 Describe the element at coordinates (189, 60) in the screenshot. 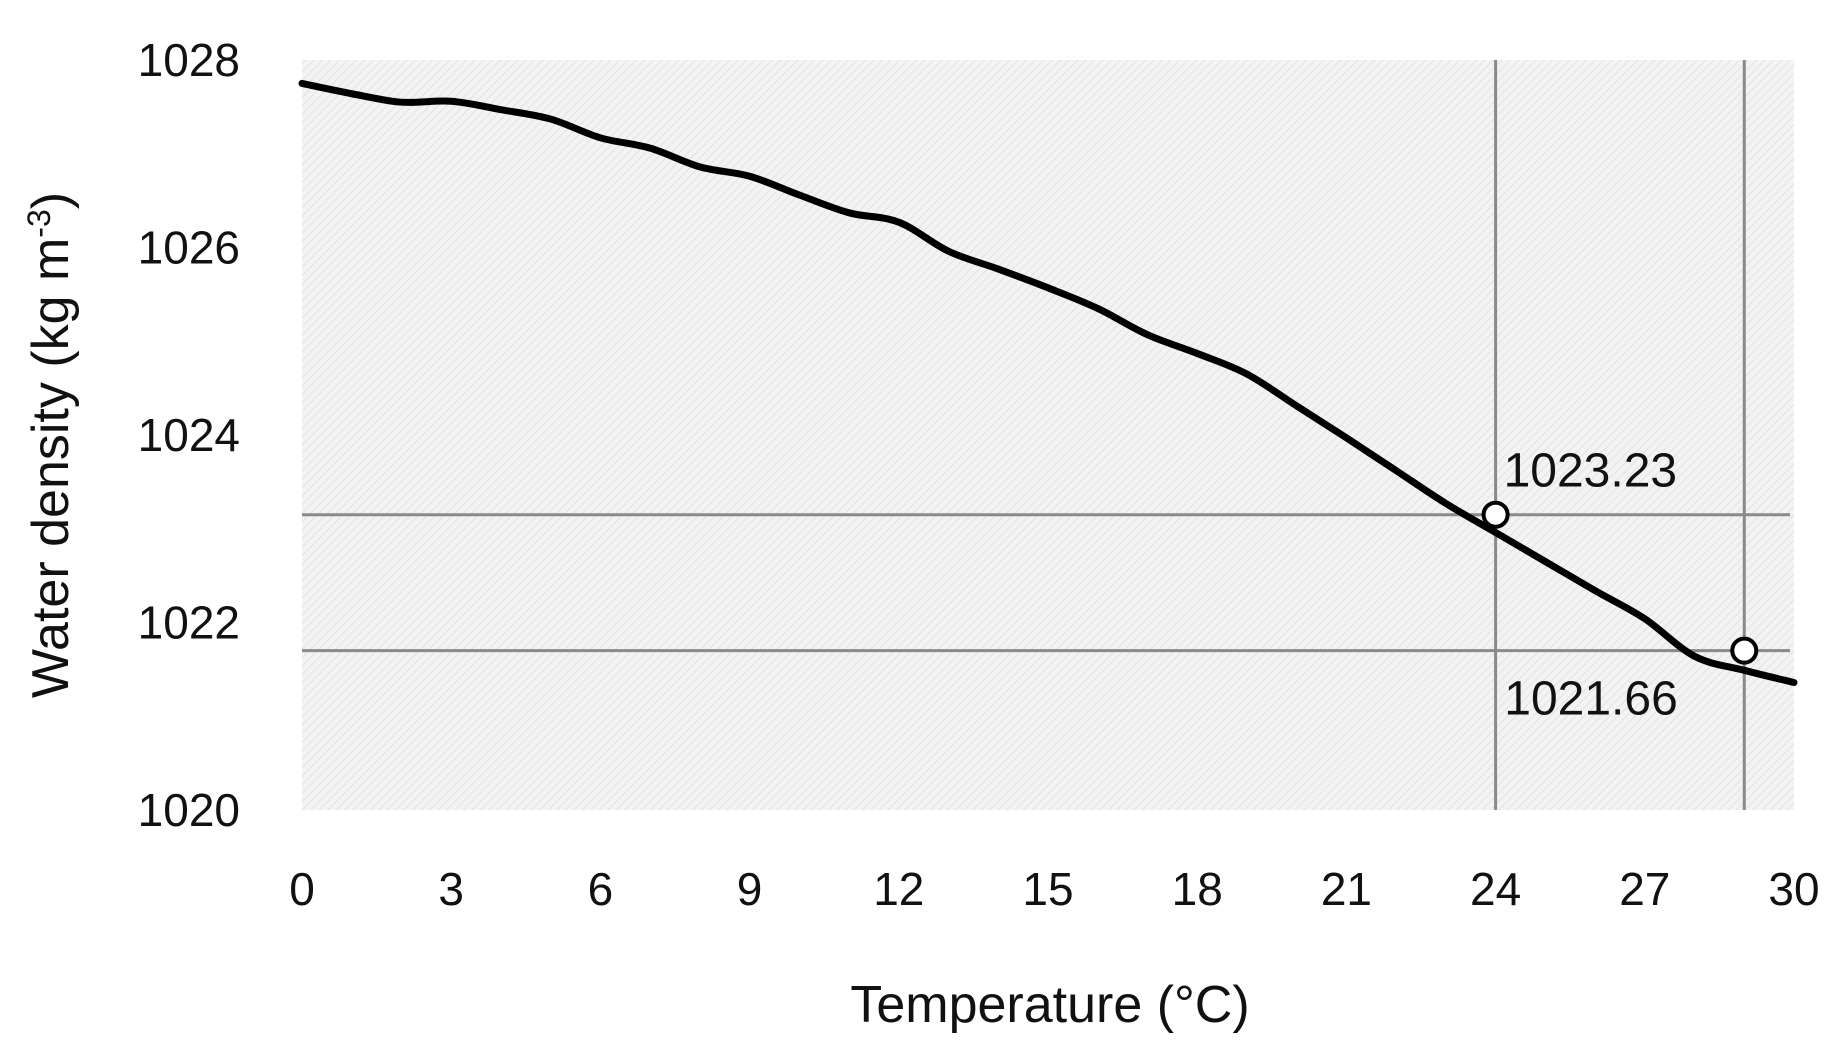

I see `y-tick-label: 1028` at that location.